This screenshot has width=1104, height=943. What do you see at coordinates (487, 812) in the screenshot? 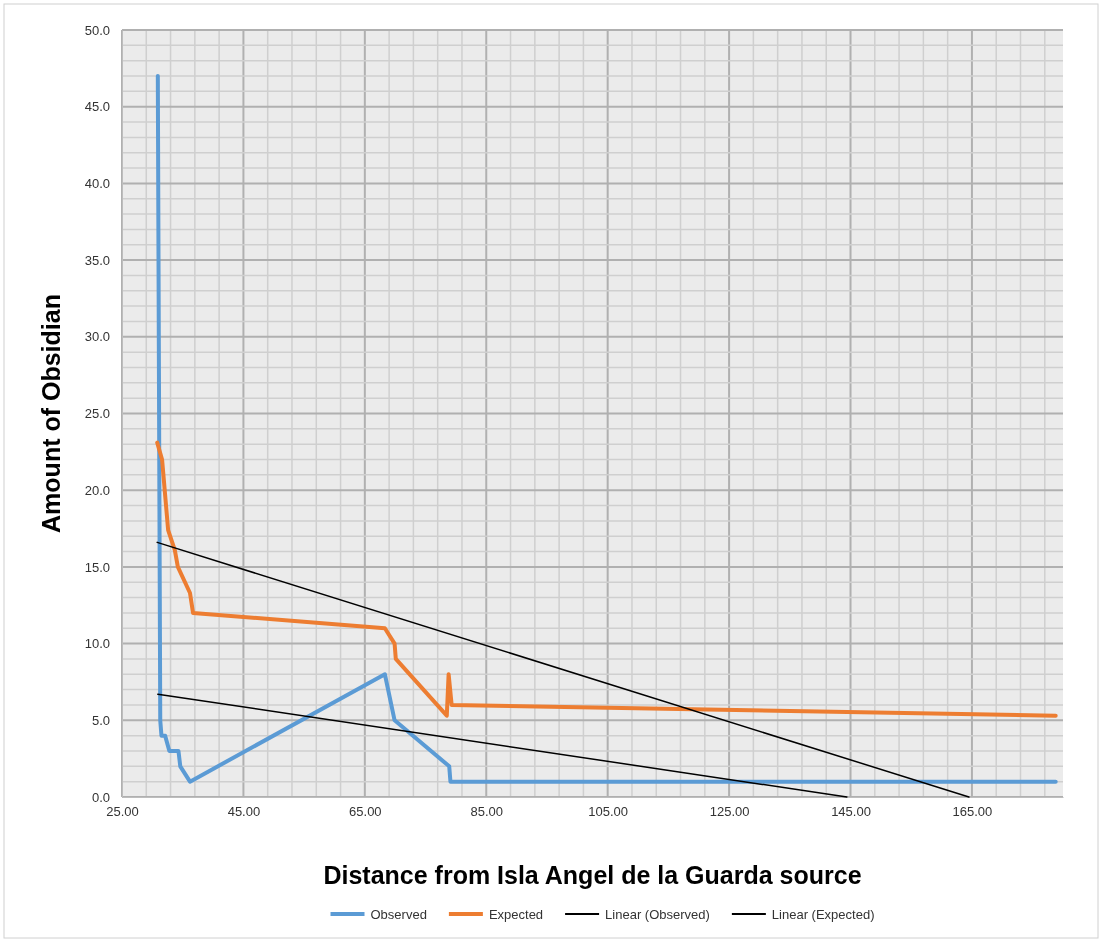
I see `x-tick-label: 85.00` at bounding box center [487, 812].